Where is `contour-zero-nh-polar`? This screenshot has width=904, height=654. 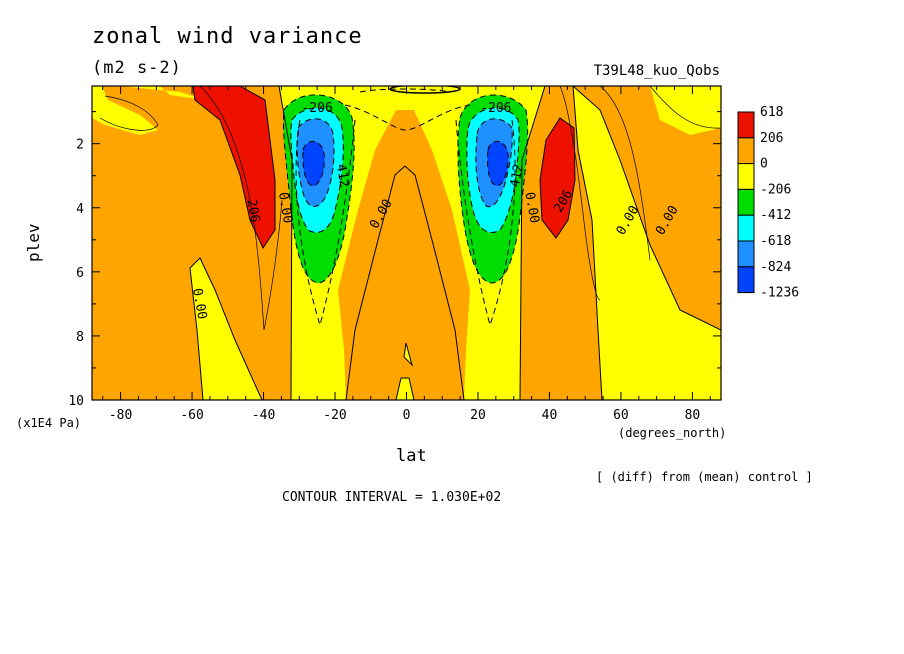 contour-zero-nh-polar is located at coordinates (646, 243).